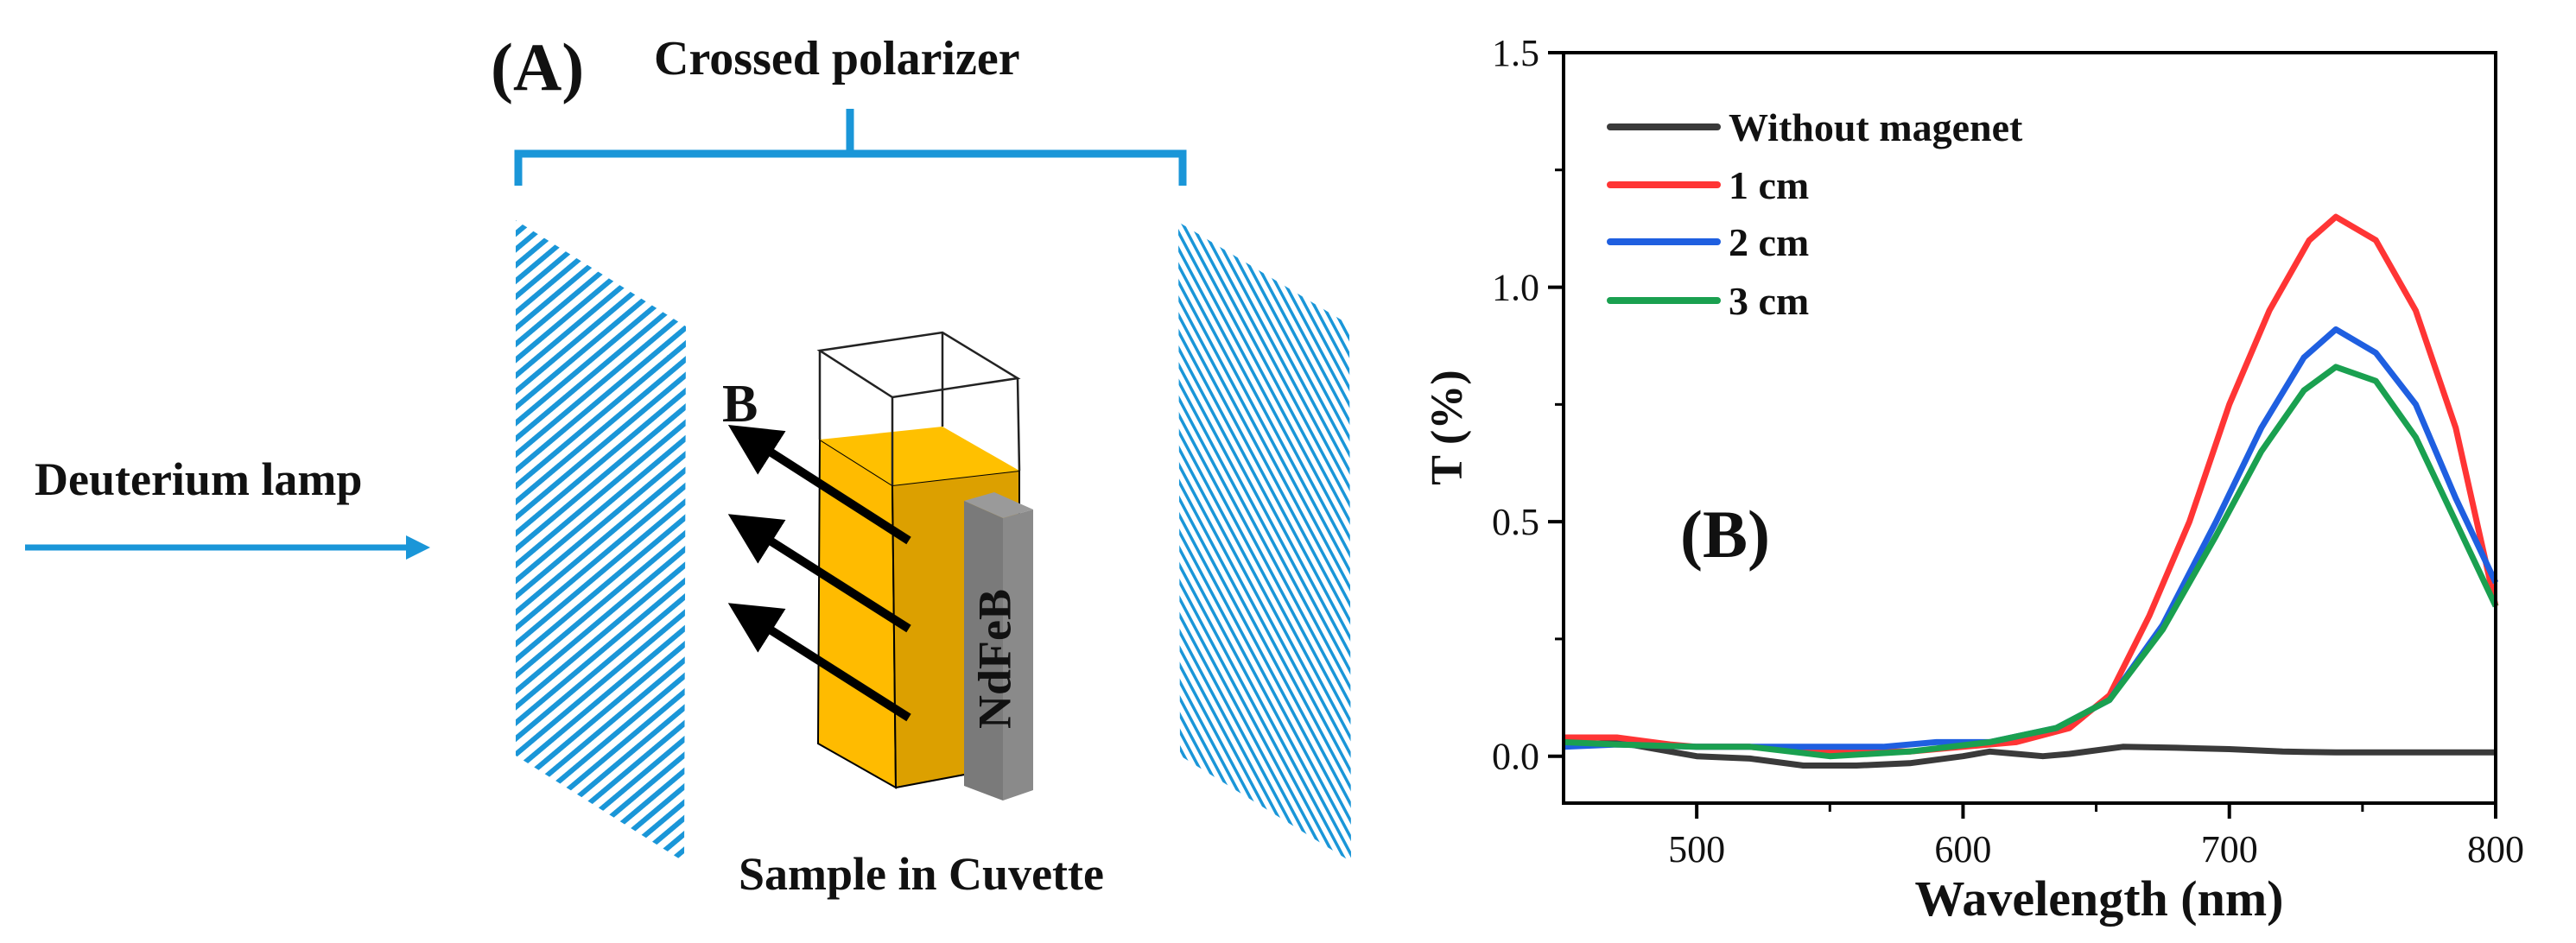 The image size is (2576, 943). I want to click on polarizer-label: Crossed polarizer, so click(837, 58).